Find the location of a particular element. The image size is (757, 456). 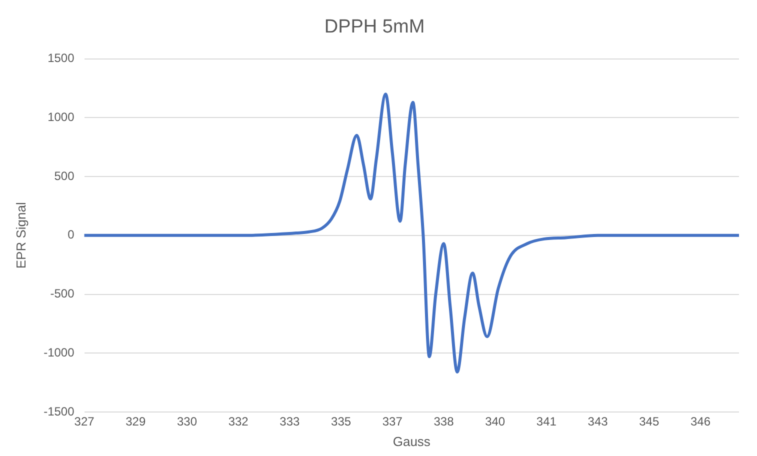

chart-title: DPPH 5mM is located at coordinates (374, 27).